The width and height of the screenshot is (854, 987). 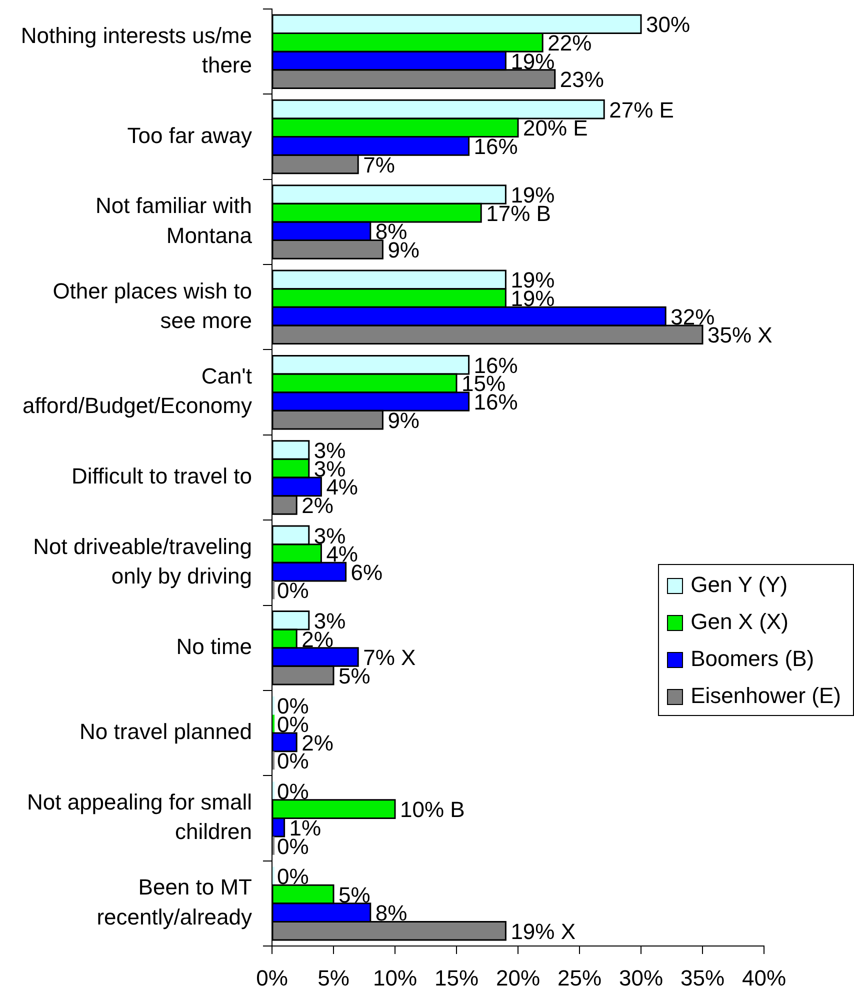 What do you see at coordinates (354, 895) in the screenshot?
I see `data-label: 5%` at bounding box center [354, 895].